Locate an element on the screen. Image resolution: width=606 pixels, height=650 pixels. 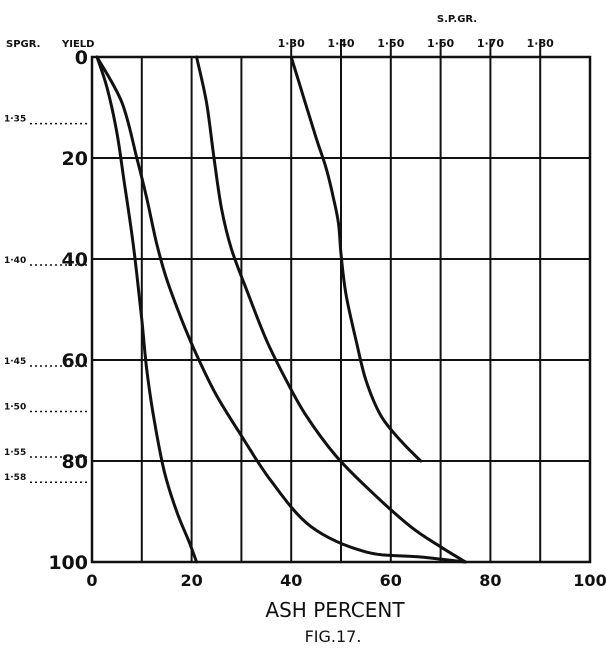
left-sg-labels: 1·35 1·40 1·45 1·50 1·55 1·58 is located at coordinates (15, 299).